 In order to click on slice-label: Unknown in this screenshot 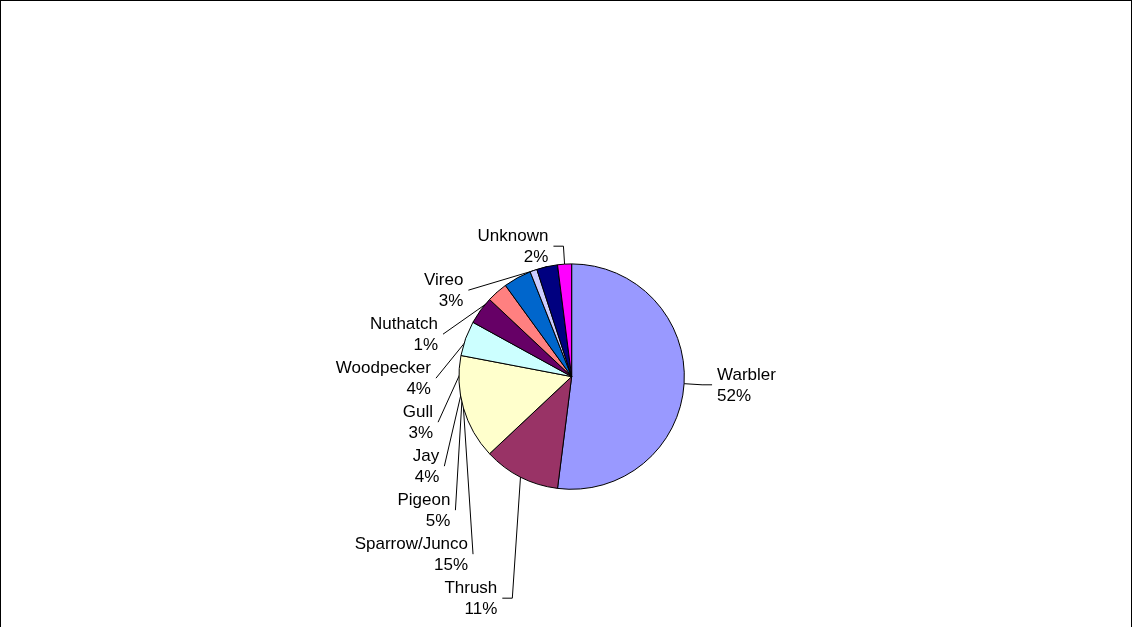, I will do `click(513, 236)`.